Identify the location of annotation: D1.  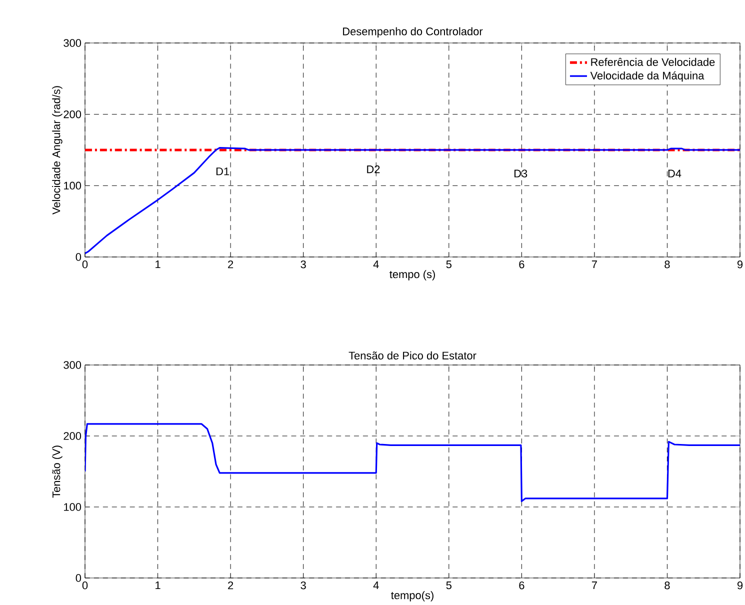
(223, 172).